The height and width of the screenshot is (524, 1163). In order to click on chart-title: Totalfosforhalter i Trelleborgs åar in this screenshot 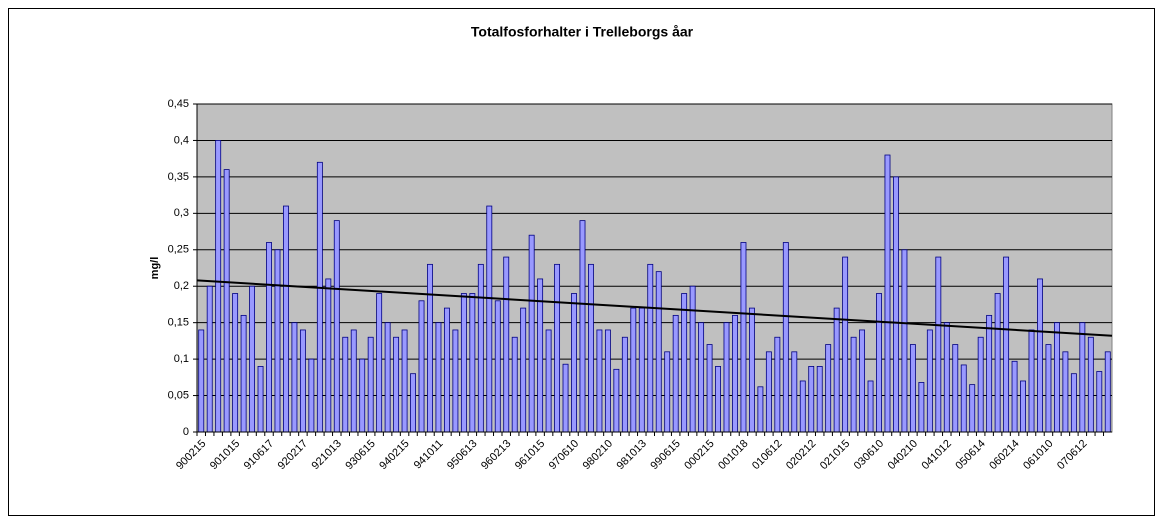, I will do `click(582, 32)`.